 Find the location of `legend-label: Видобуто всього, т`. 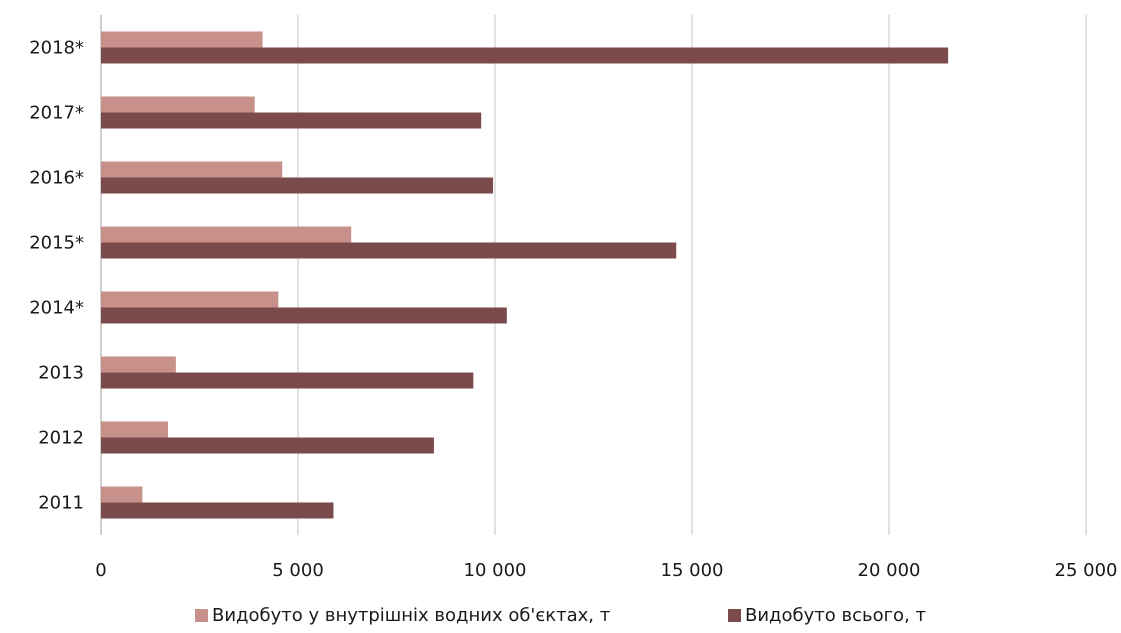

legend-label: Видобуто всього, т is located at coordinates (835, 615).